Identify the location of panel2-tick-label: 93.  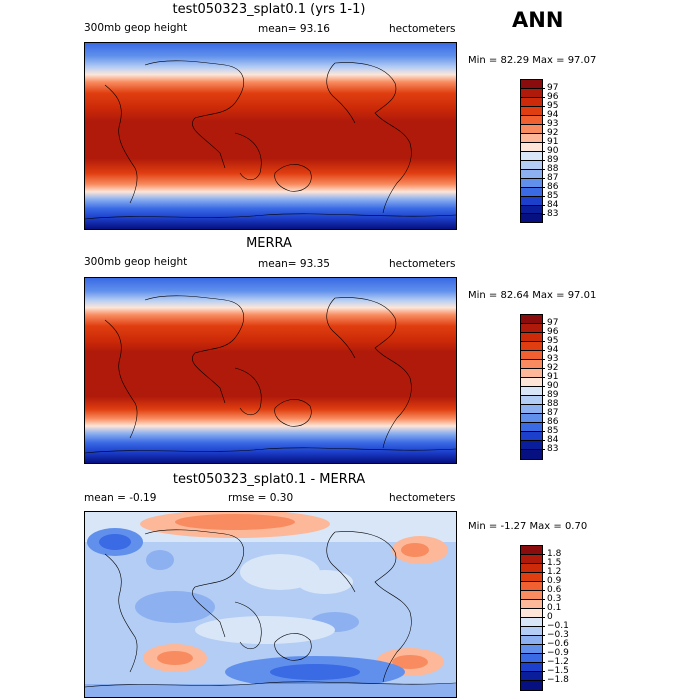
(549, 359).